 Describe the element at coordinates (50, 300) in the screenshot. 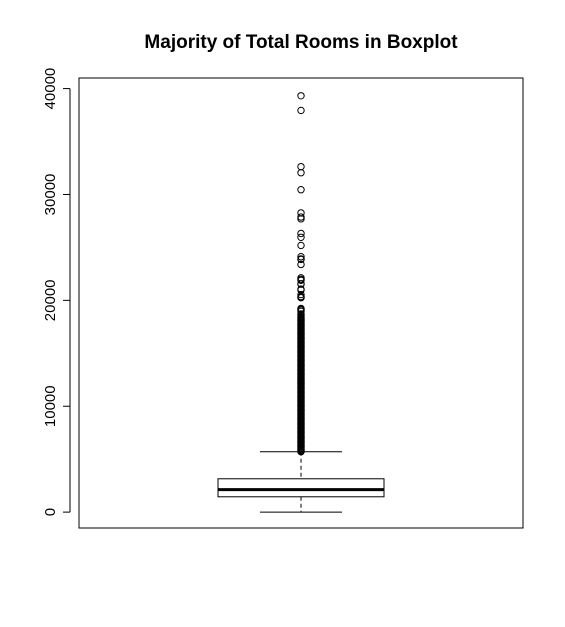

I see `y-tick-label: 20000` at that location.